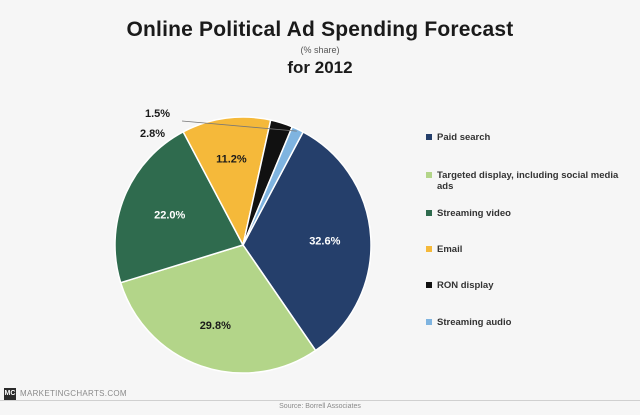 This screenshot has height=415, width=640. I want to click on legend-label: Email, so click(450, 249).